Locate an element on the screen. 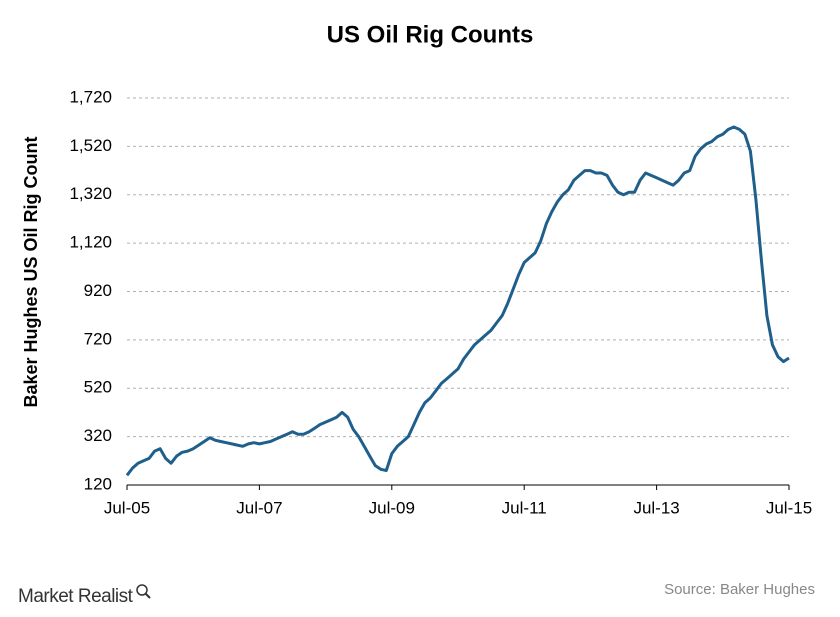 The width and height of the screenshot is (840, 617). x-tick-label: Jul-07 is located at coordinates (259, 507).